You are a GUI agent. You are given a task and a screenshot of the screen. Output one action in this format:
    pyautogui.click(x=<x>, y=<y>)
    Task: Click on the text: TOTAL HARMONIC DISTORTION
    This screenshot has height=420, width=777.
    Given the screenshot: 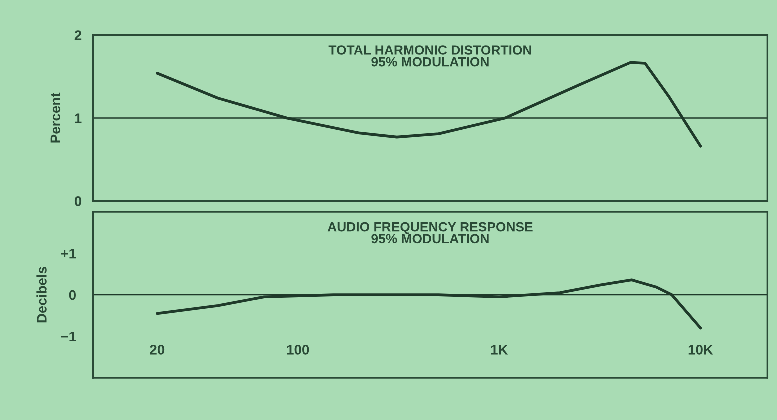 What is the action you would take?
    pyautogui.click(x=430, y=50)
    